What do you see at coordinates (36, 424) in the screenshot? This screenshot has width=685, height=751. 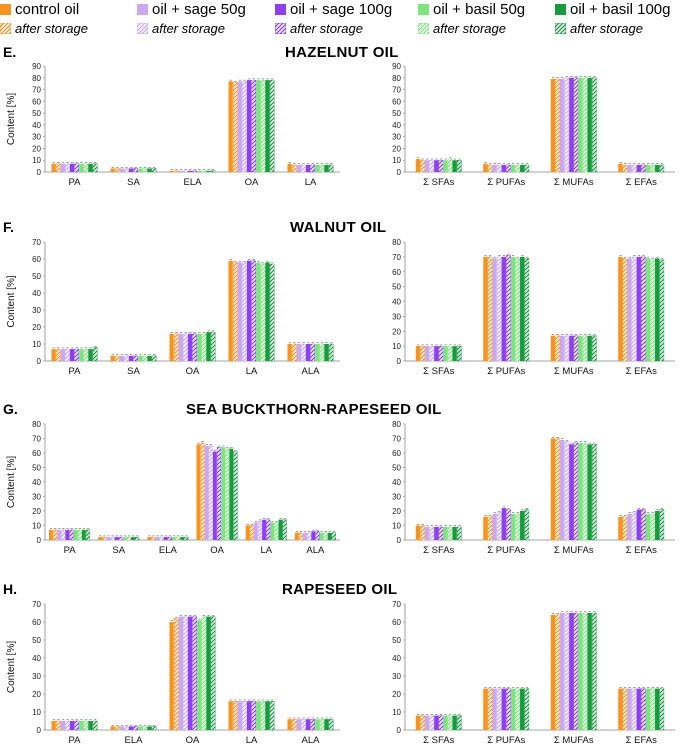 I see `y-tick-label: 80` at bounding box center [36, 424].